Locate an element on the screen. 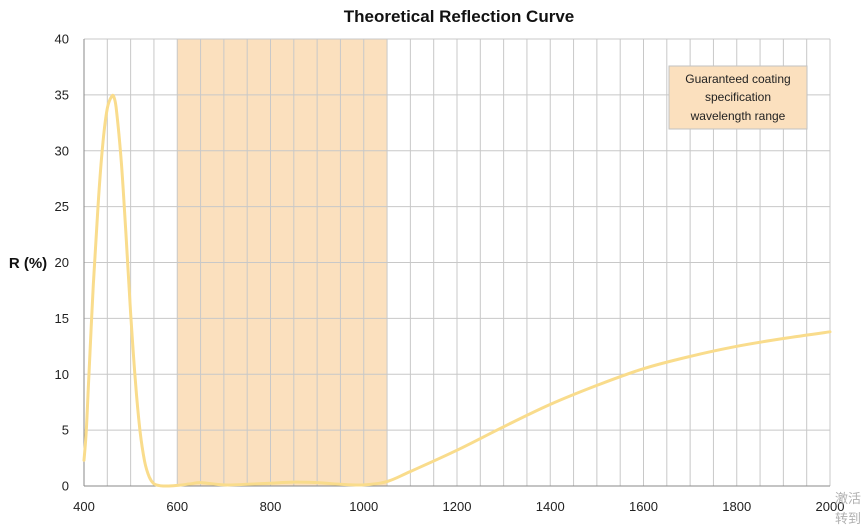 The width and height of the screenshot is (866, 528). y-tick-label: 35 is located at coordinates (62, 94).